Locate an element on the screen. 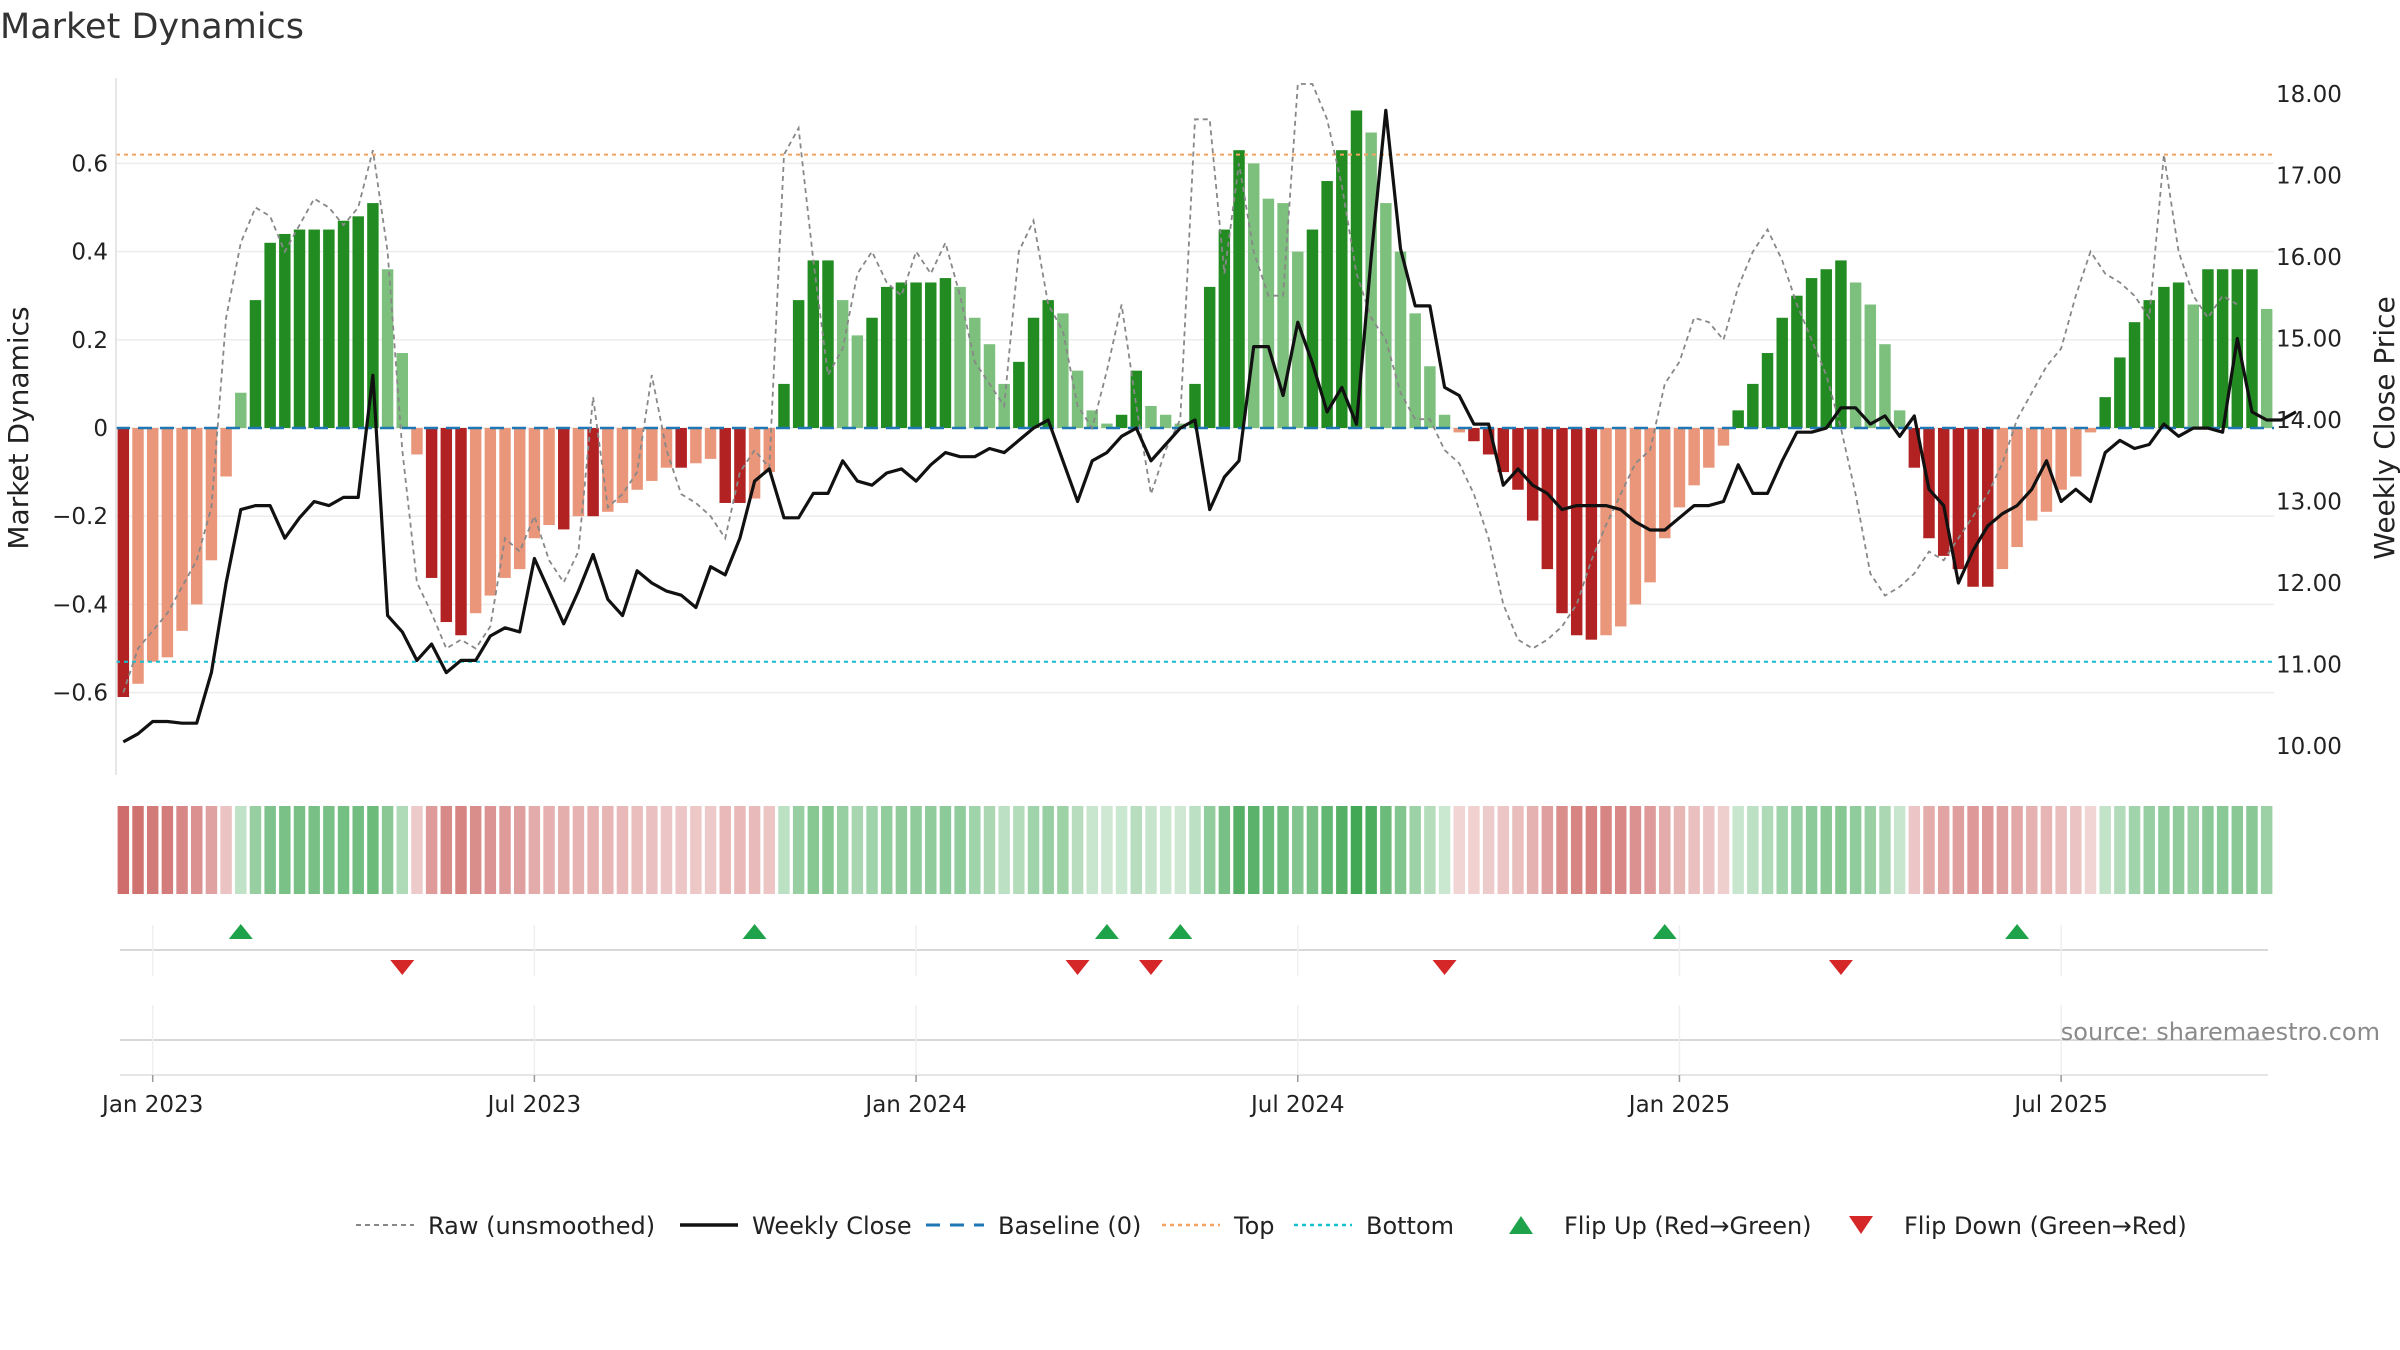  legend-label: Baseline (0) is located at coordinates (1069, 1226).